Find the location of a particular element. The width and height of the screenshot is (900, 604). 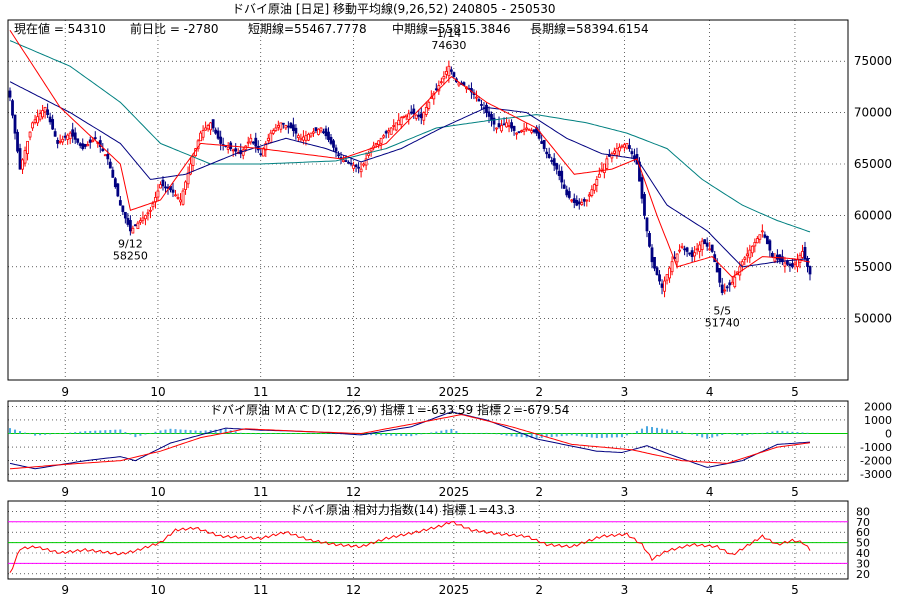

price-y-tick: 70000 is located at coordinates (873, 113).